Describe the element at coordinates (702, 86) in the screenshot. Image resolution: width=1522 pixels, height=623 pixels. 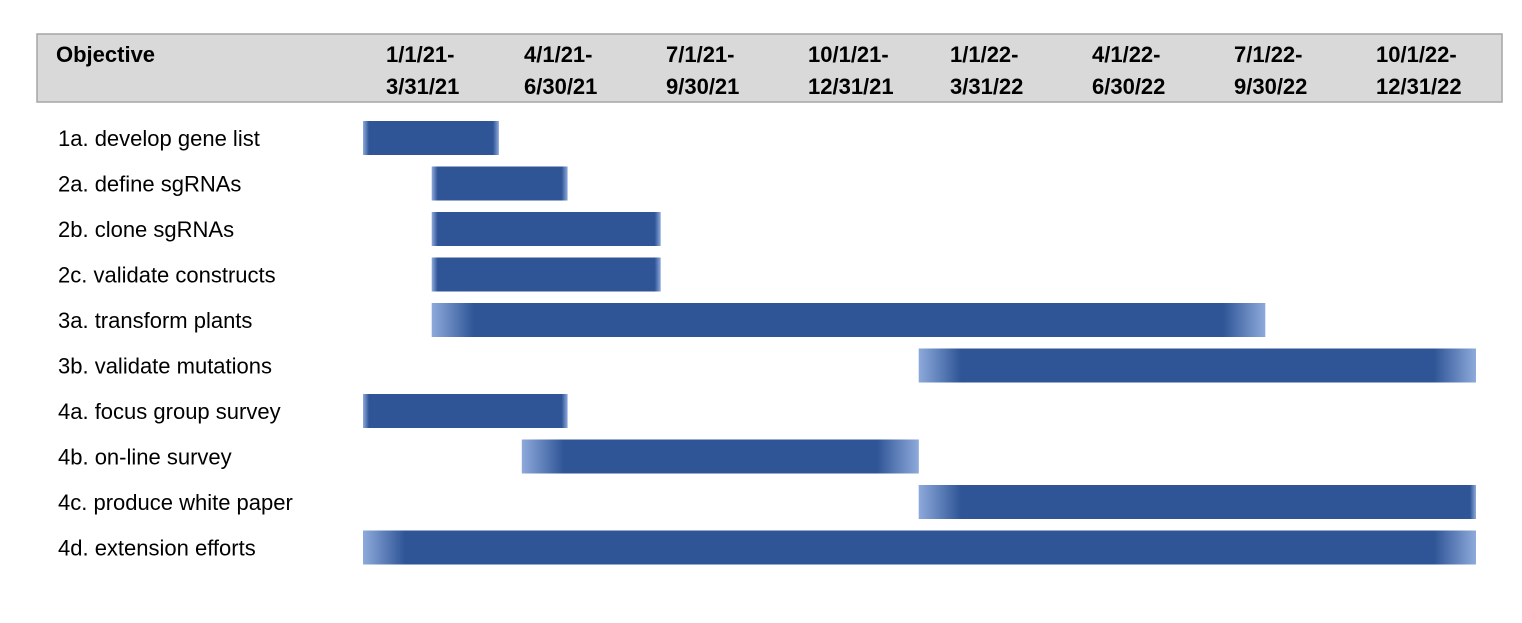
I see `period-header-line2: 9/30/21` at that location.